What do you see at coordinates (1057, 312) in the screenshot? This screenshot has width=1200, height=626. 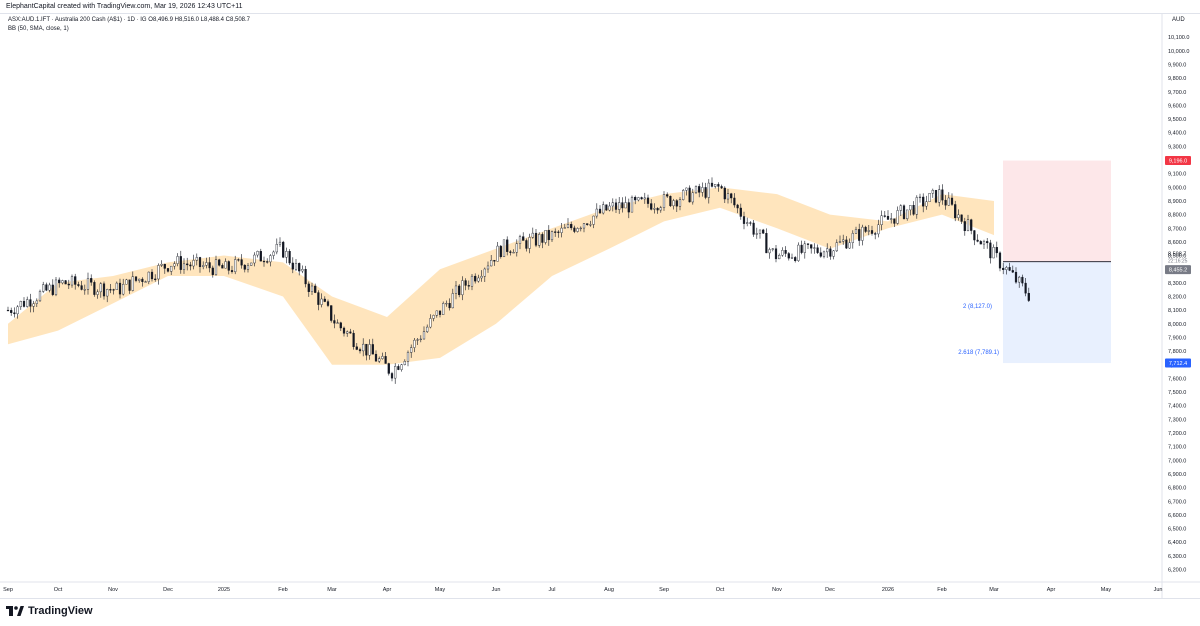 I see `take-profit-zone` at bounding box center [1057, 312].